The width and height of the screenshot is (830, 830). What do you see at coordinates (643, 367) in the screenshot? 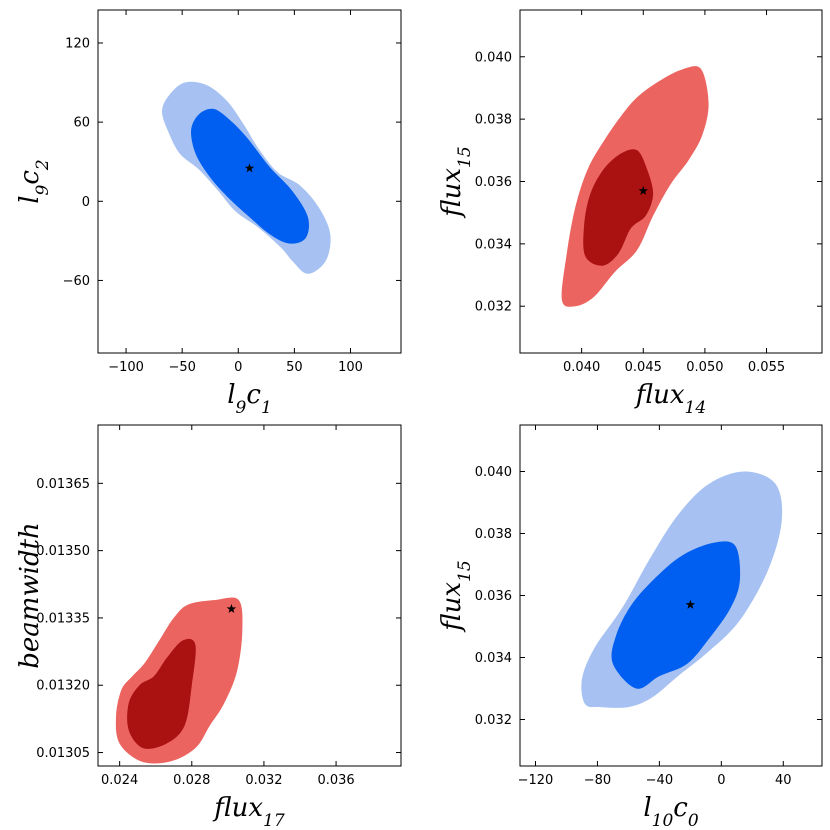
I see `x-tick-label: 0.045` at bounding box center [643, 367].